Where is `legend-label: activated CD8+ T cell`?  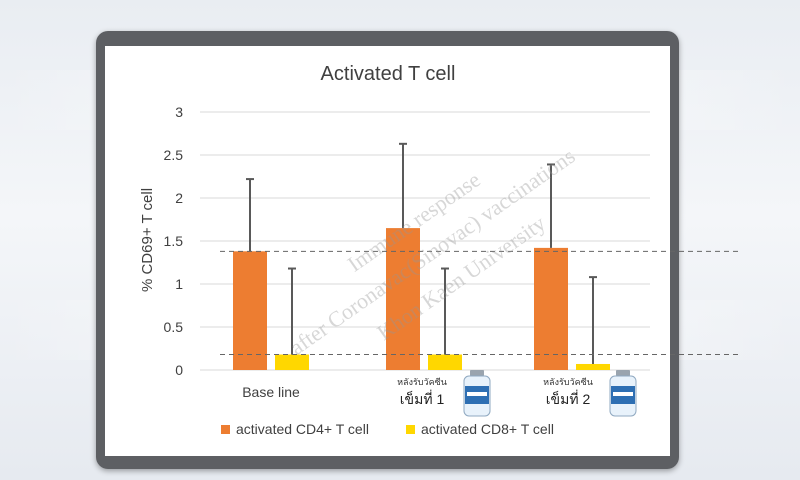 legend-label: activated CD8+ T cell is located at coordinates (487, 429).